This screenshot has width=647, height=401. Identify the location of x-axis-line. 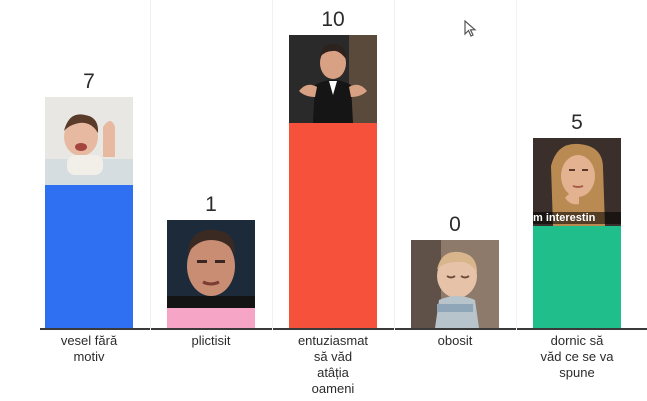
(343, 329).